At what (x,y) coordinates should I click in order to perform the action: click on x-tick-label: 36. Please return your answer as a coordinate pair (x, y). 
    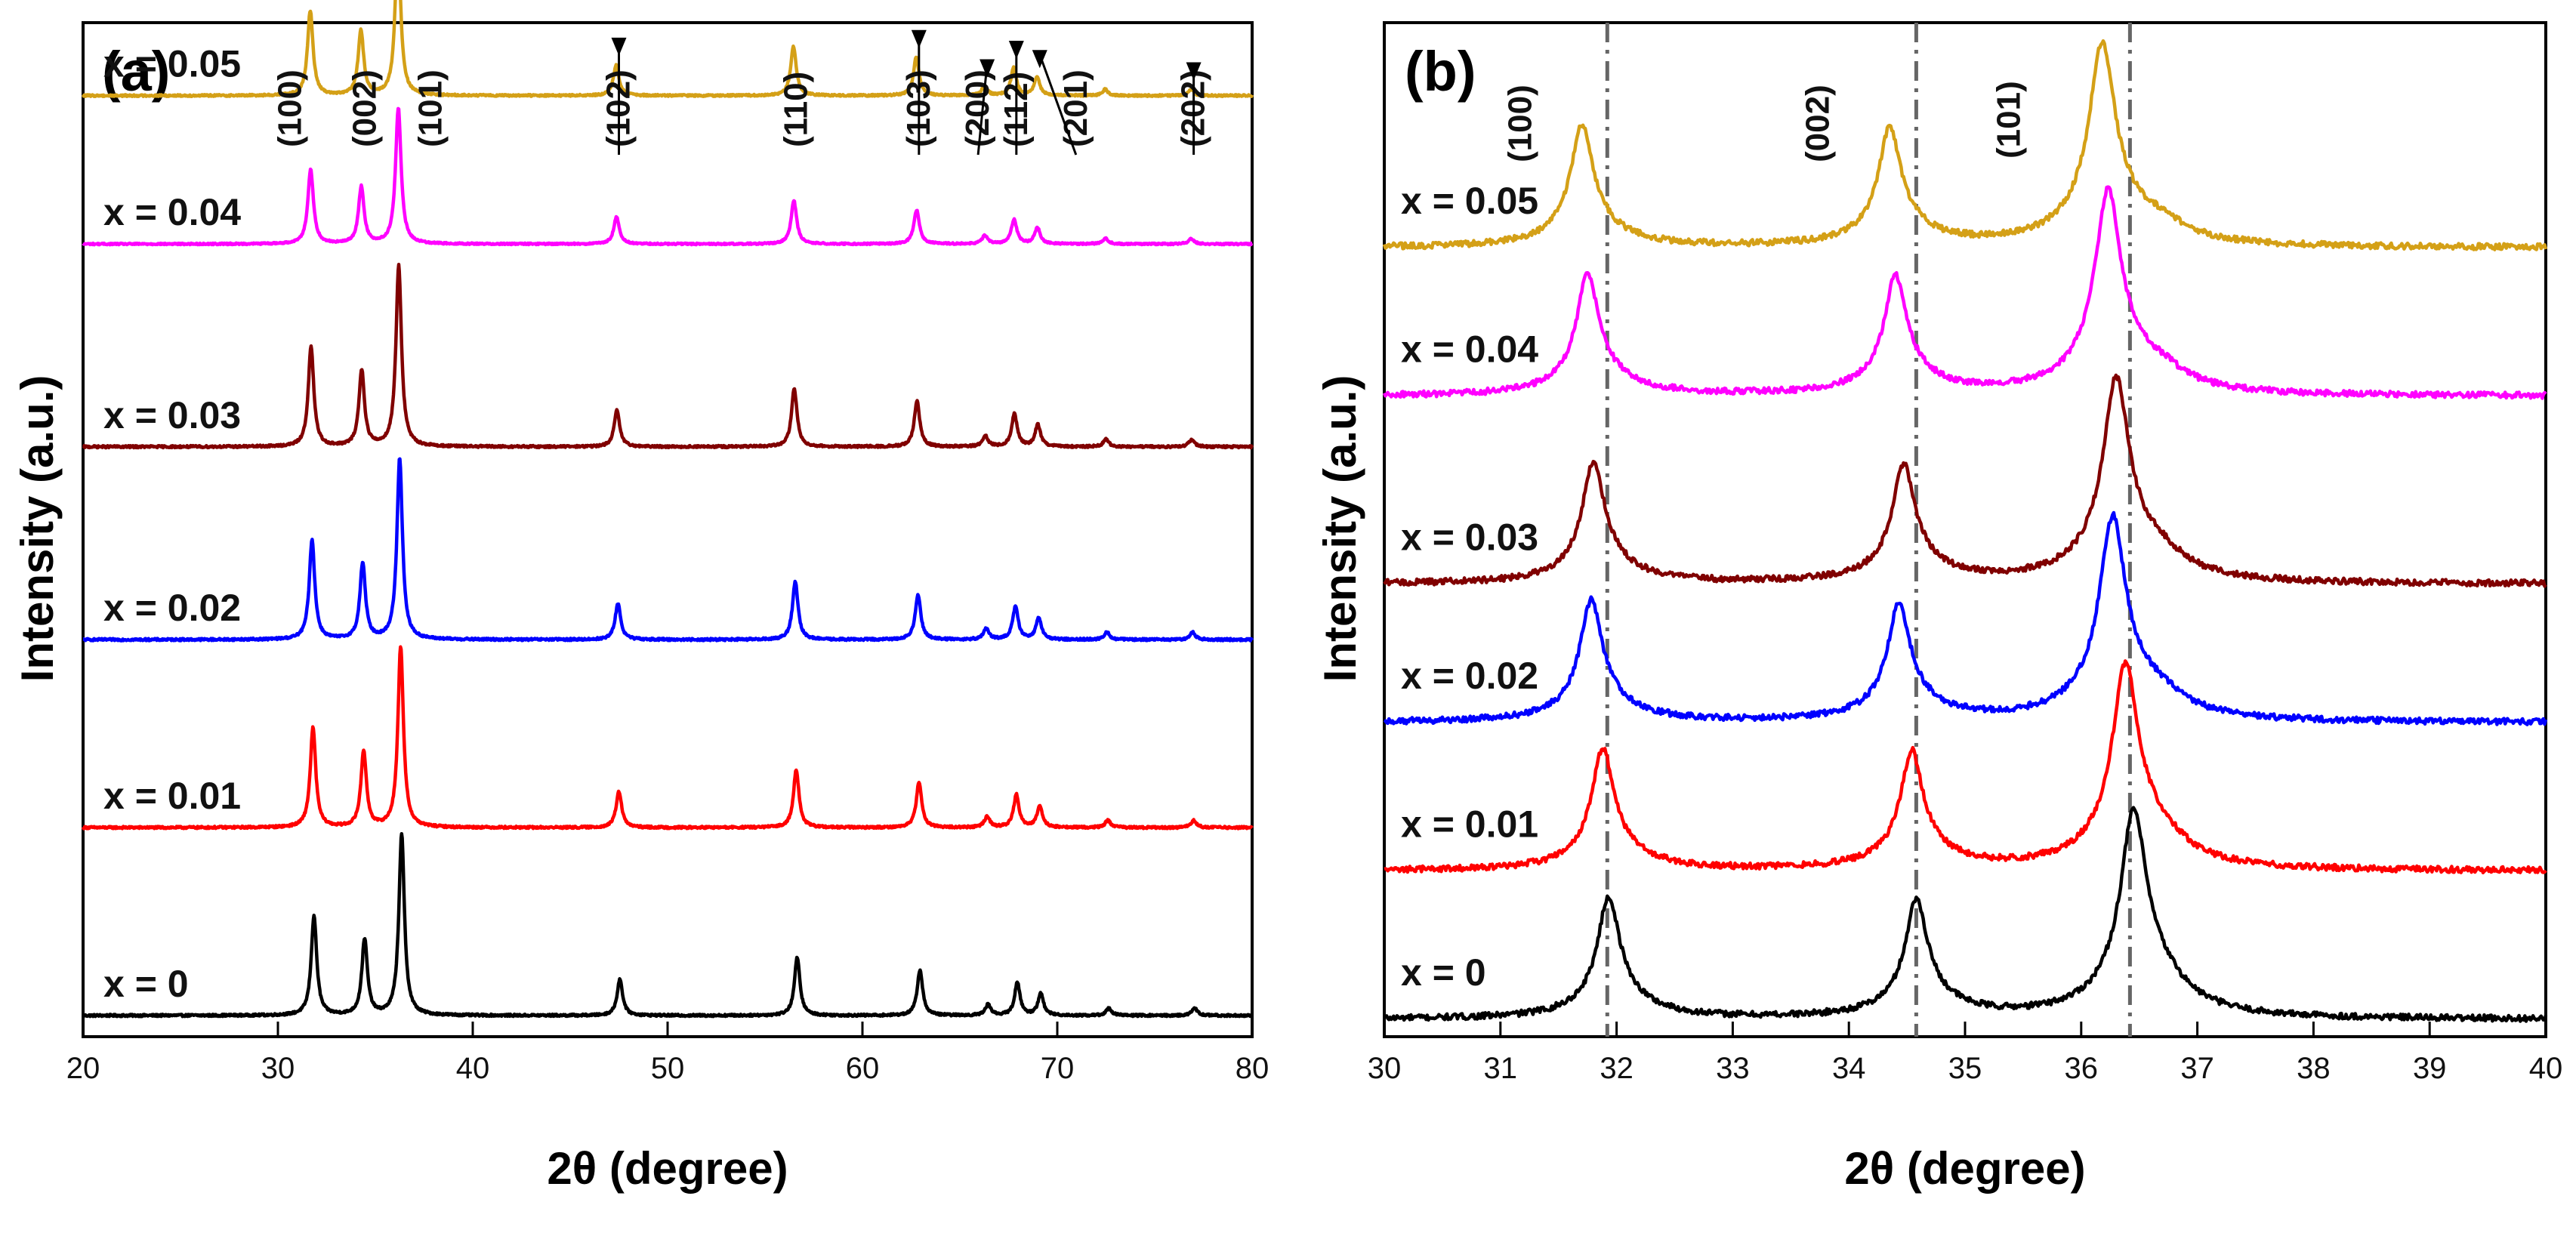
    Looking at the image, I should click on (2082, 1068).